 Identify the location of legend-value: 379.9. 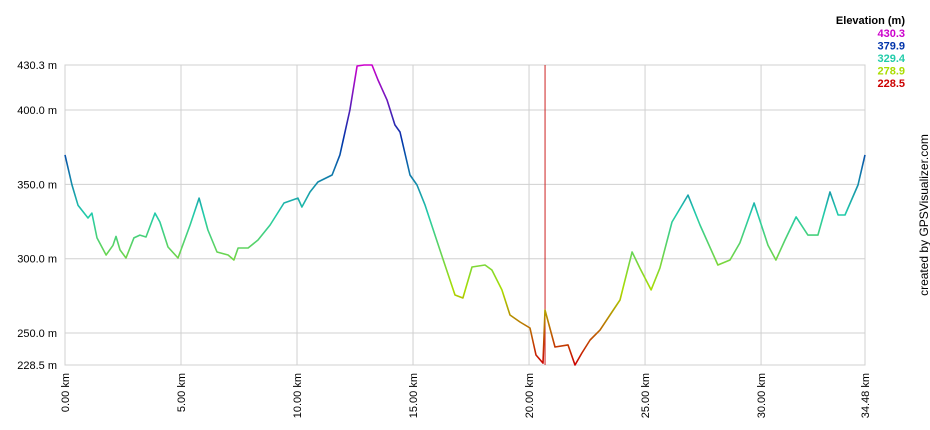
(891, 47).